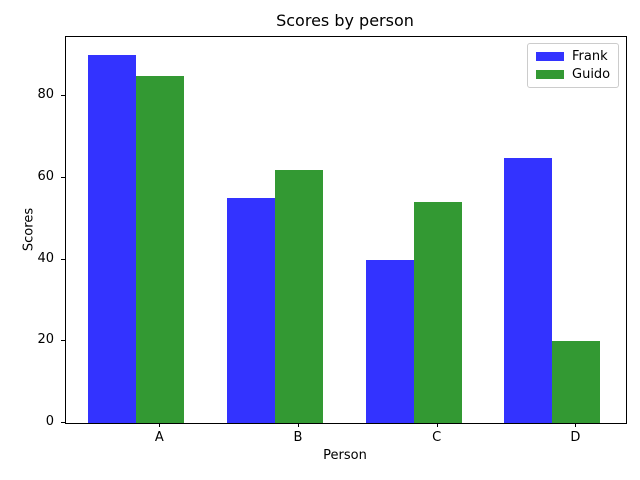  What do you see at coordinates (45, 176) in the screenshot?
I see `y-tick-label-60: 60` at bounding box center [45, 176].